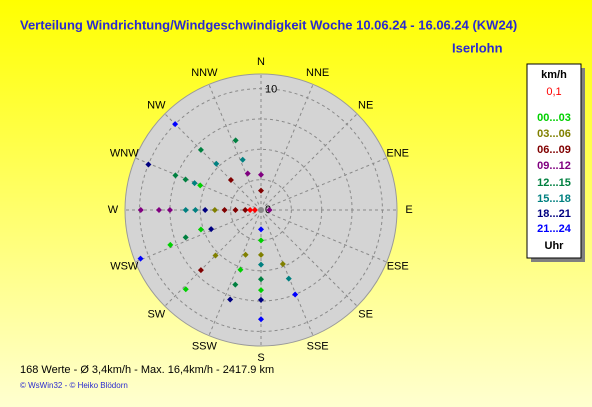 The image size is (592, 407). I want to click on legend-entry: 0,1, so click(553, 92).